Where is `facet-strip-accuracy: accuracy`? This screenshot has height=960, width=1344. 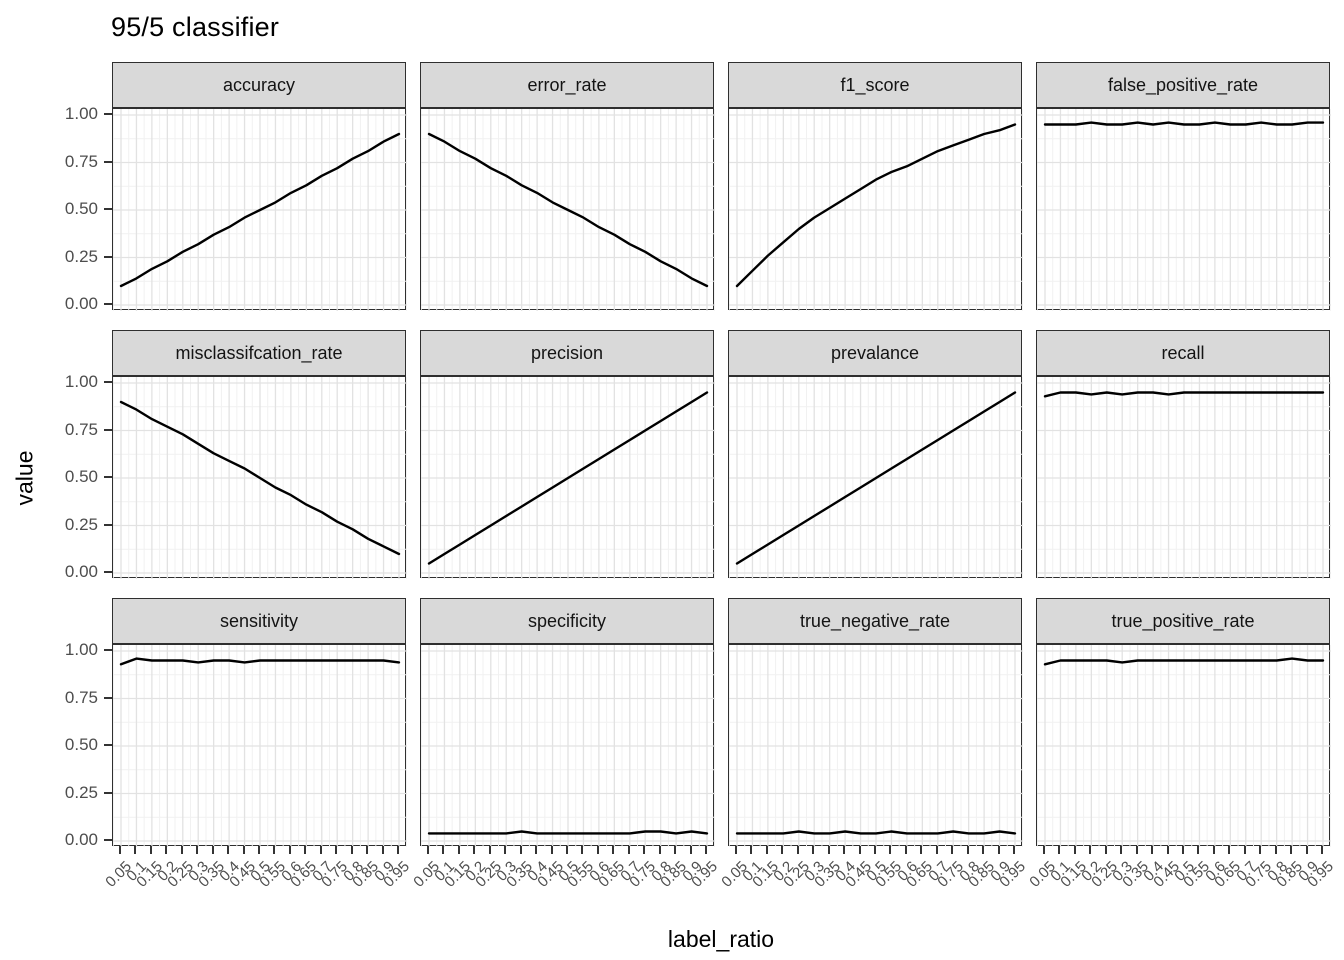 facet-strip-accuracy: accuracy is located at coordinates (259, 85).